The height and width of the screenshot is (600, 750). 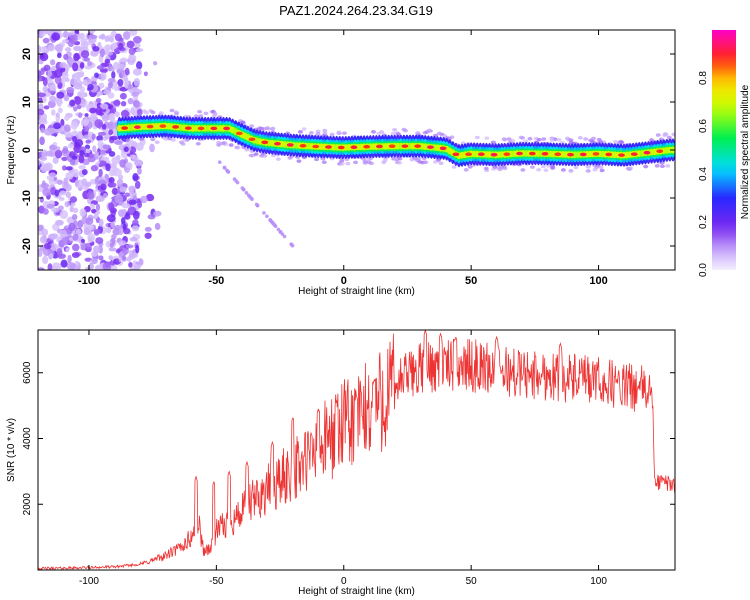 What do you see at coordinates (356, 291) in the screenshot?
I see `x-axis-label: Height of straight line (km)` at bounding box center [356, 291].